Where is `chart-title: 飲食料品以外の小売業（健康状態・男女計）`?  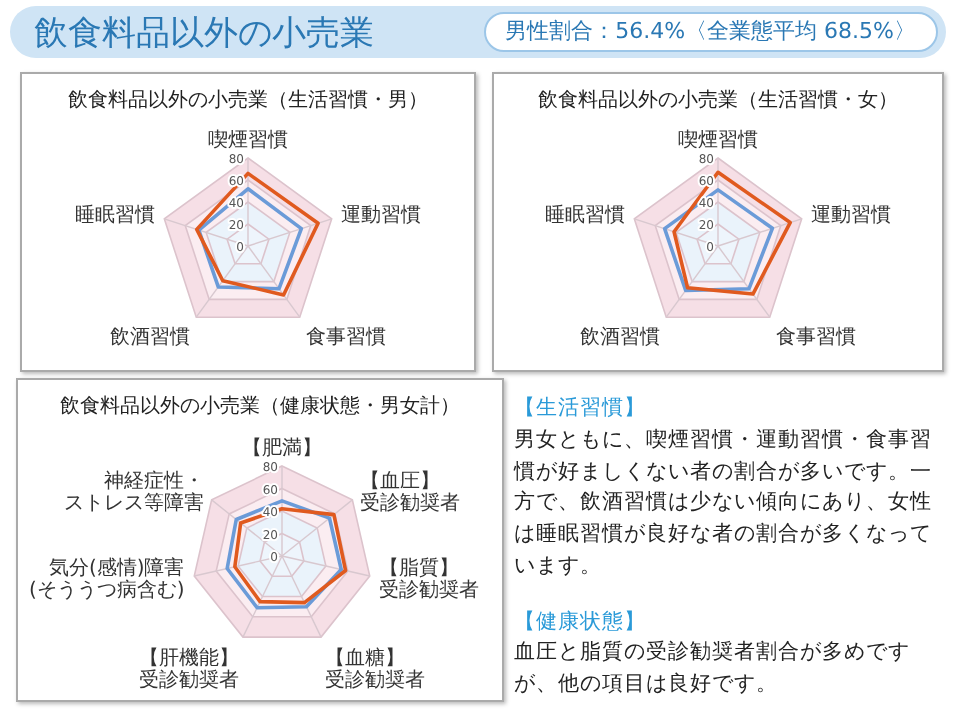
chart-title: 飲食料品以外の小売業（健康状態・男女計） is located at coordinates (260, 406).